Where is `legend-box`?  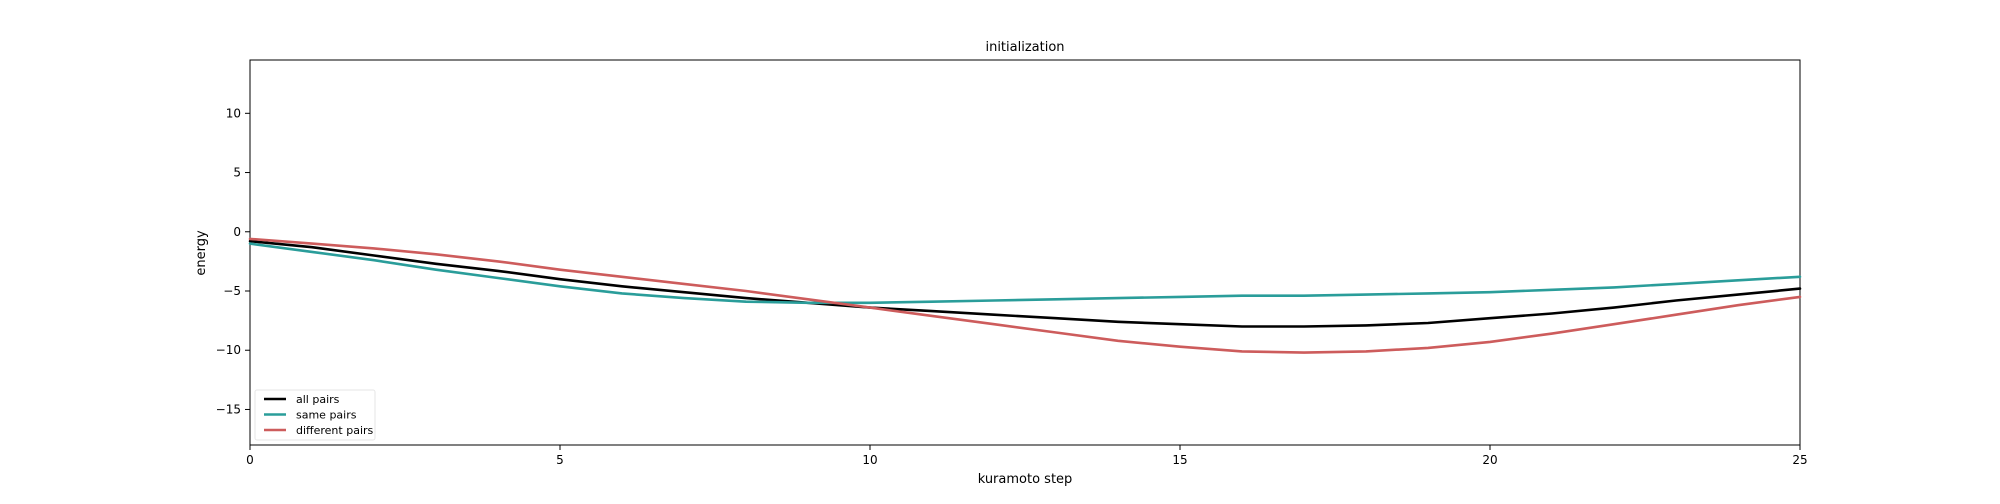 legend-box is located at coordinates (315, 415).